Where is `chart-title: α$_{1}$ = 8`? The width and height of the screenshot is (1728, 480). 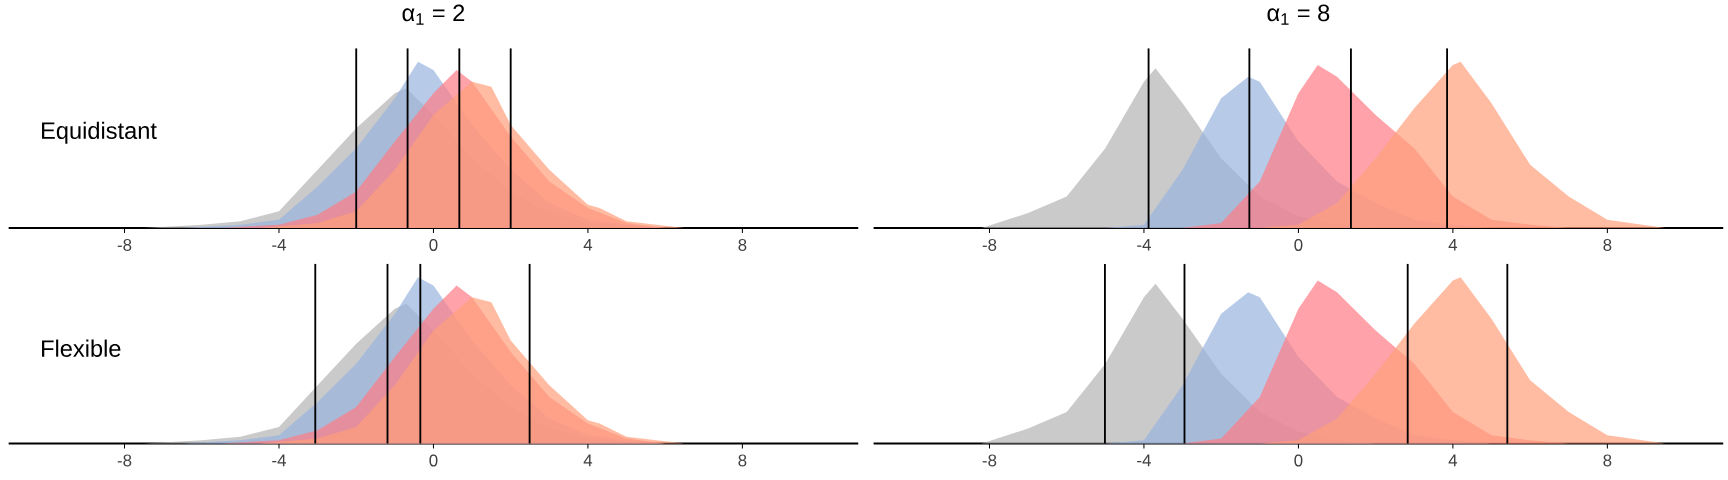
chart-title: α$_{1}$ = 8 is located at coordinates (1298, 14).